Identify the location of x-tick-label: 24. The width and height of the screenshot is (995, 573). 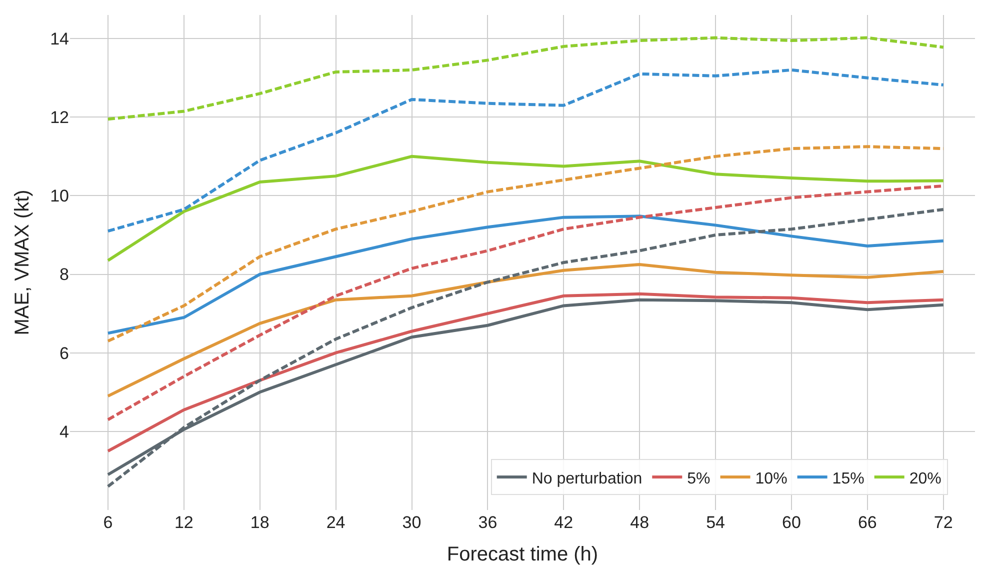
(336, 522).